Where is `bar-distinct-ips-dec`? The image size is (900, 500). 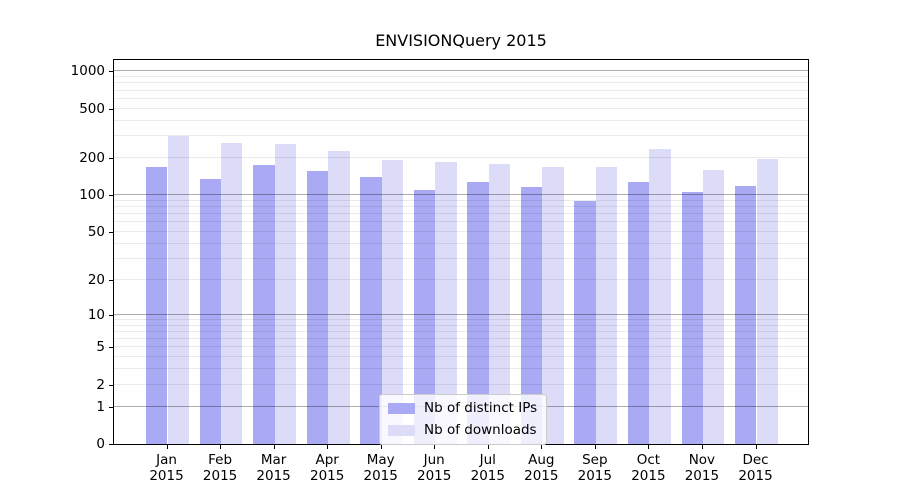
bar-distinct-ips-dec is located at coordinates (746, 315).